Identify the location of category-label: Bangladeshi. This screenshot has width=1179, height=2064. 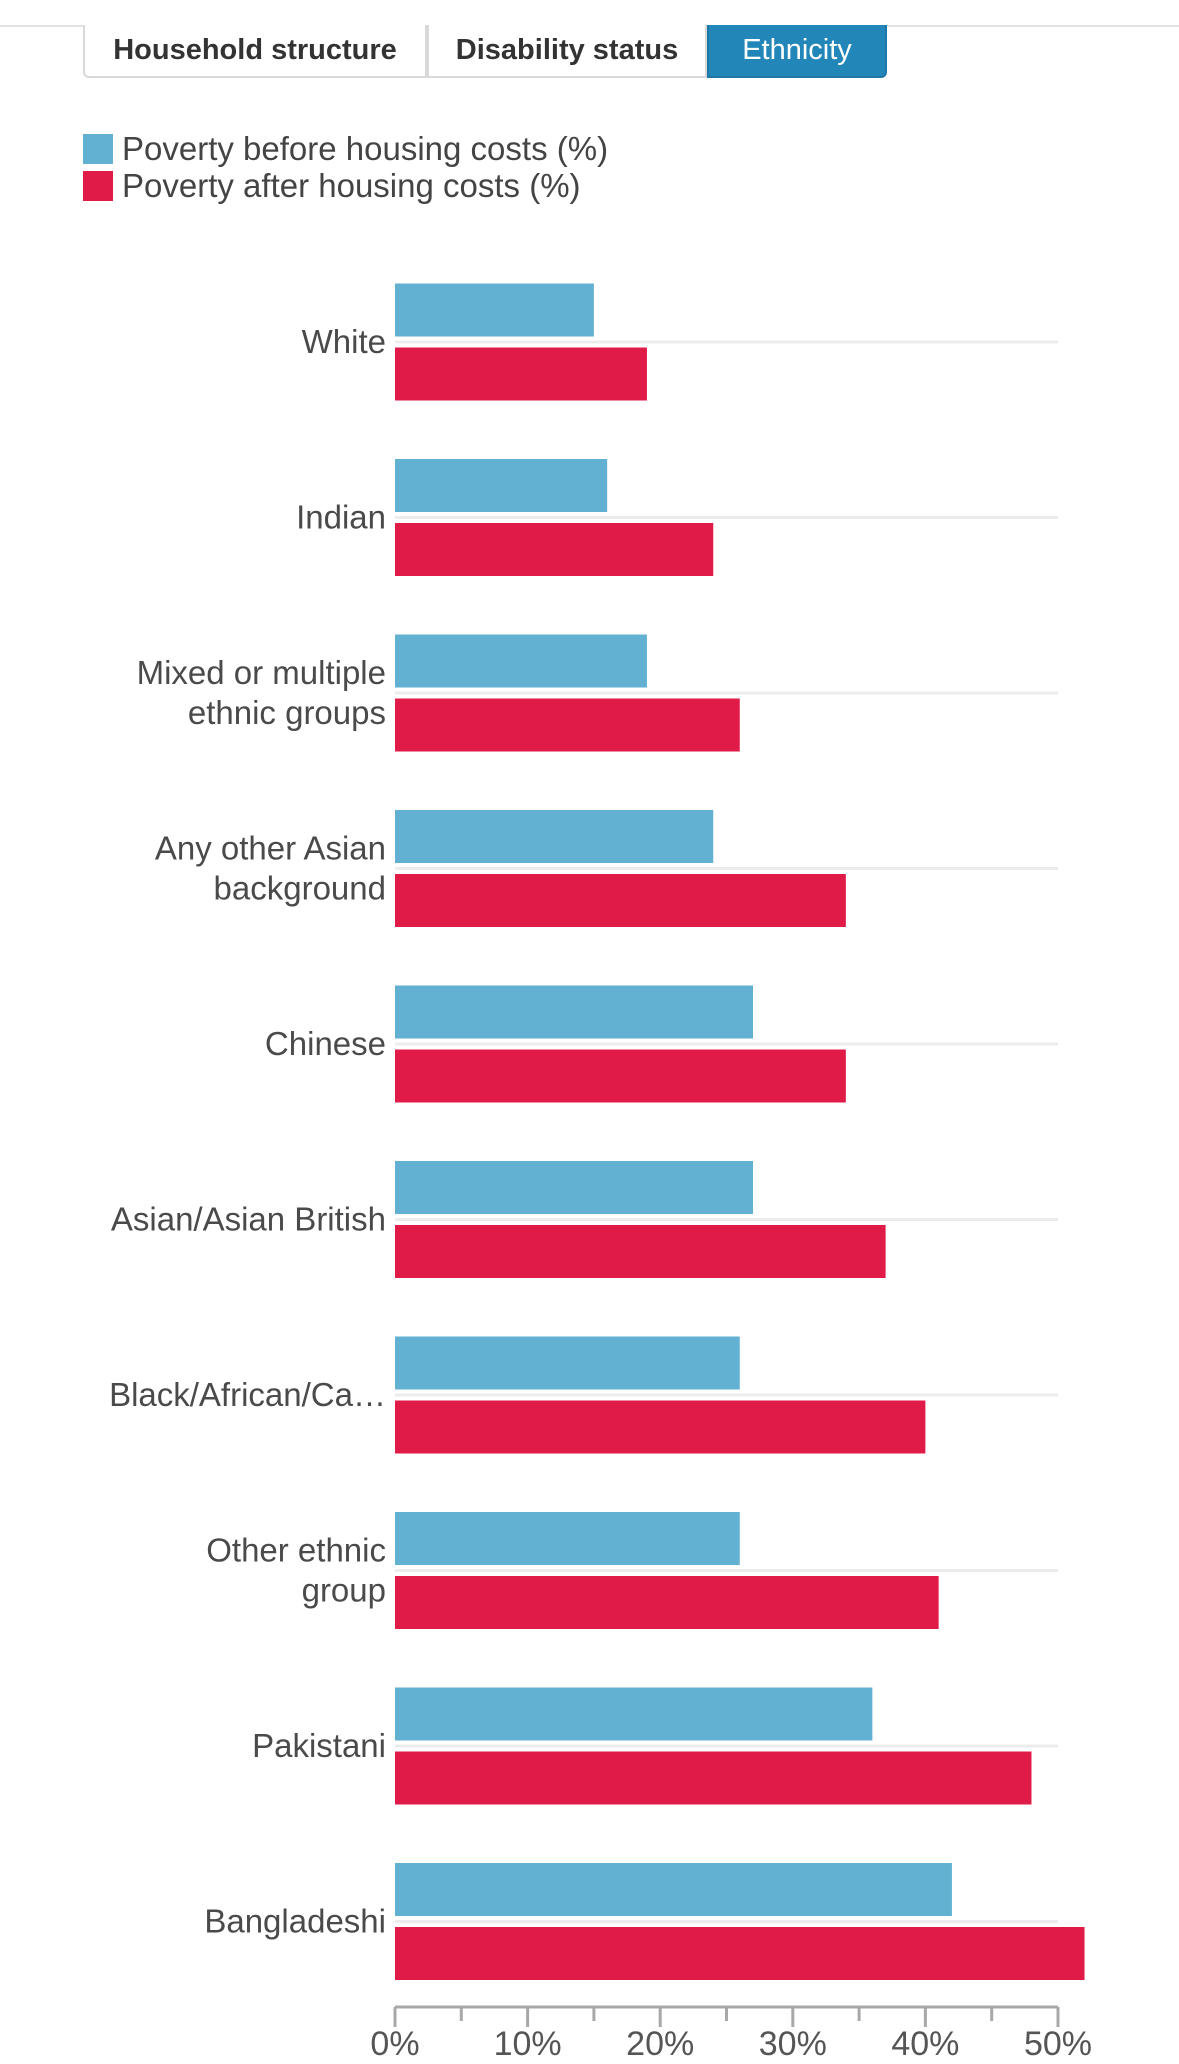
(295, 1921).